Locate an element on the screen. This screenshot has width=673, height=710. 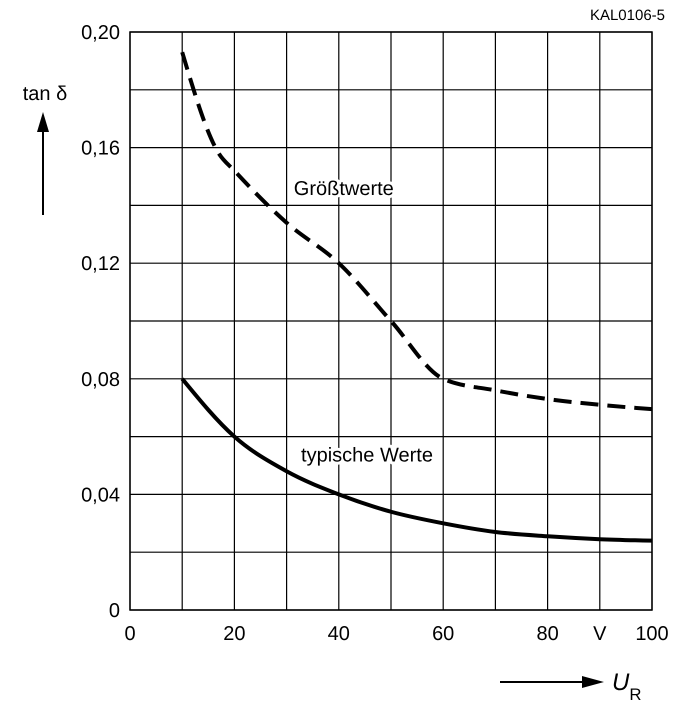
y-tick-label: 0 is located at coordinates (114, 611).